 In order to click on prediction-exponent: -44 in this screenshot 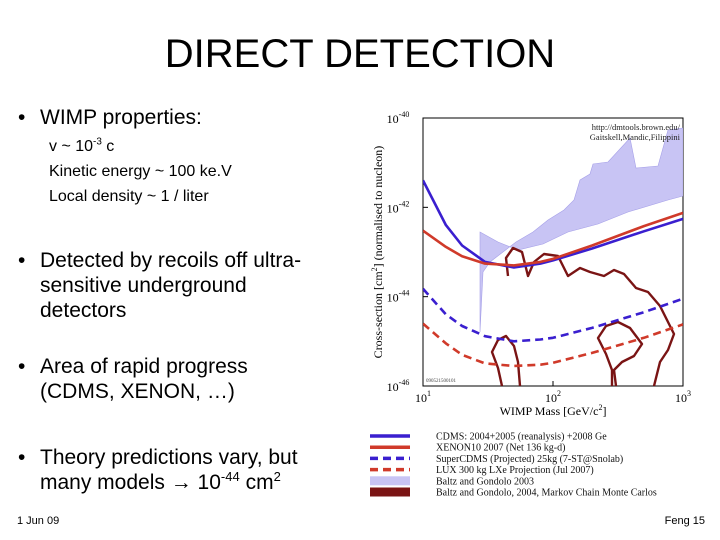, I will do `click(230, 476)`.